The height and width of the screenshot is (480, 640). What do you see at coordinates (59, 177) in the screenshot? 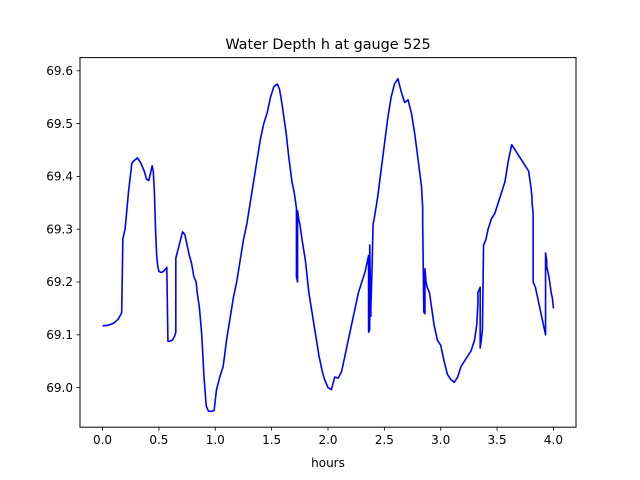
I see `y-tick-label: 69.4` at bounding box center [59, 177].